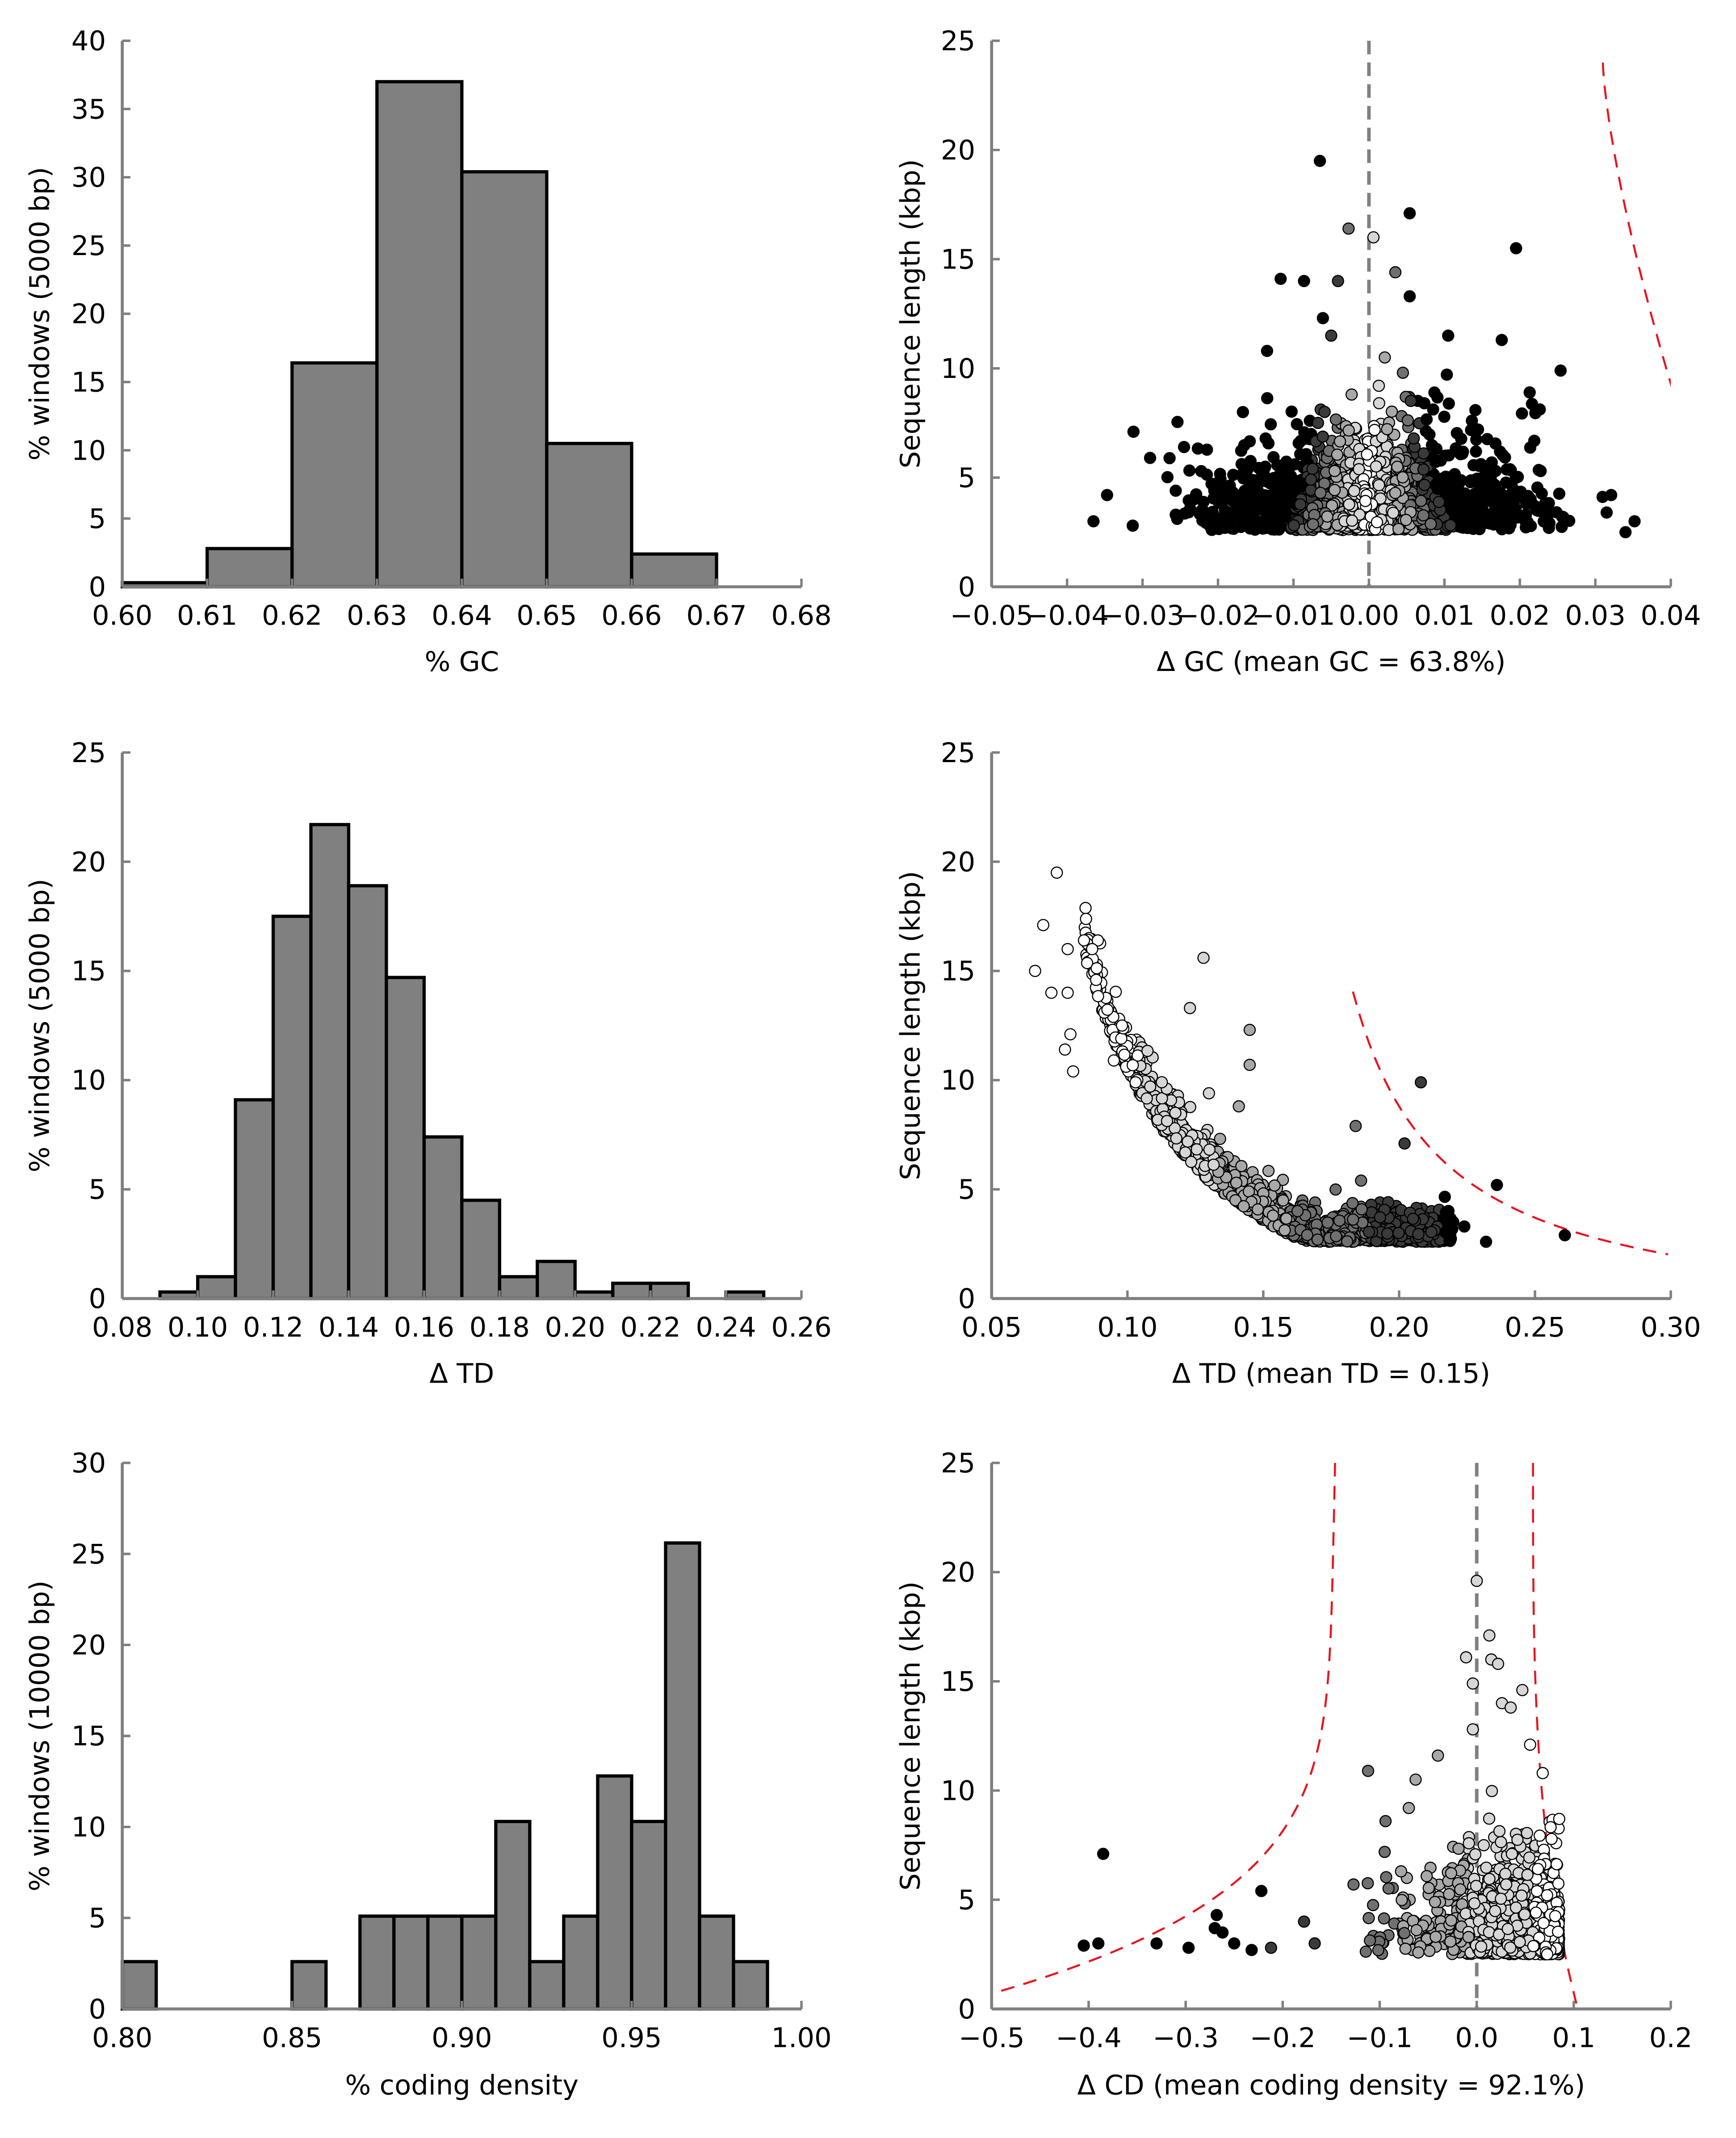 The width and height of the screenshot is (1736, 2138). I want to click on gc-histogram-y-tick-label: 25, so click(88, 247).